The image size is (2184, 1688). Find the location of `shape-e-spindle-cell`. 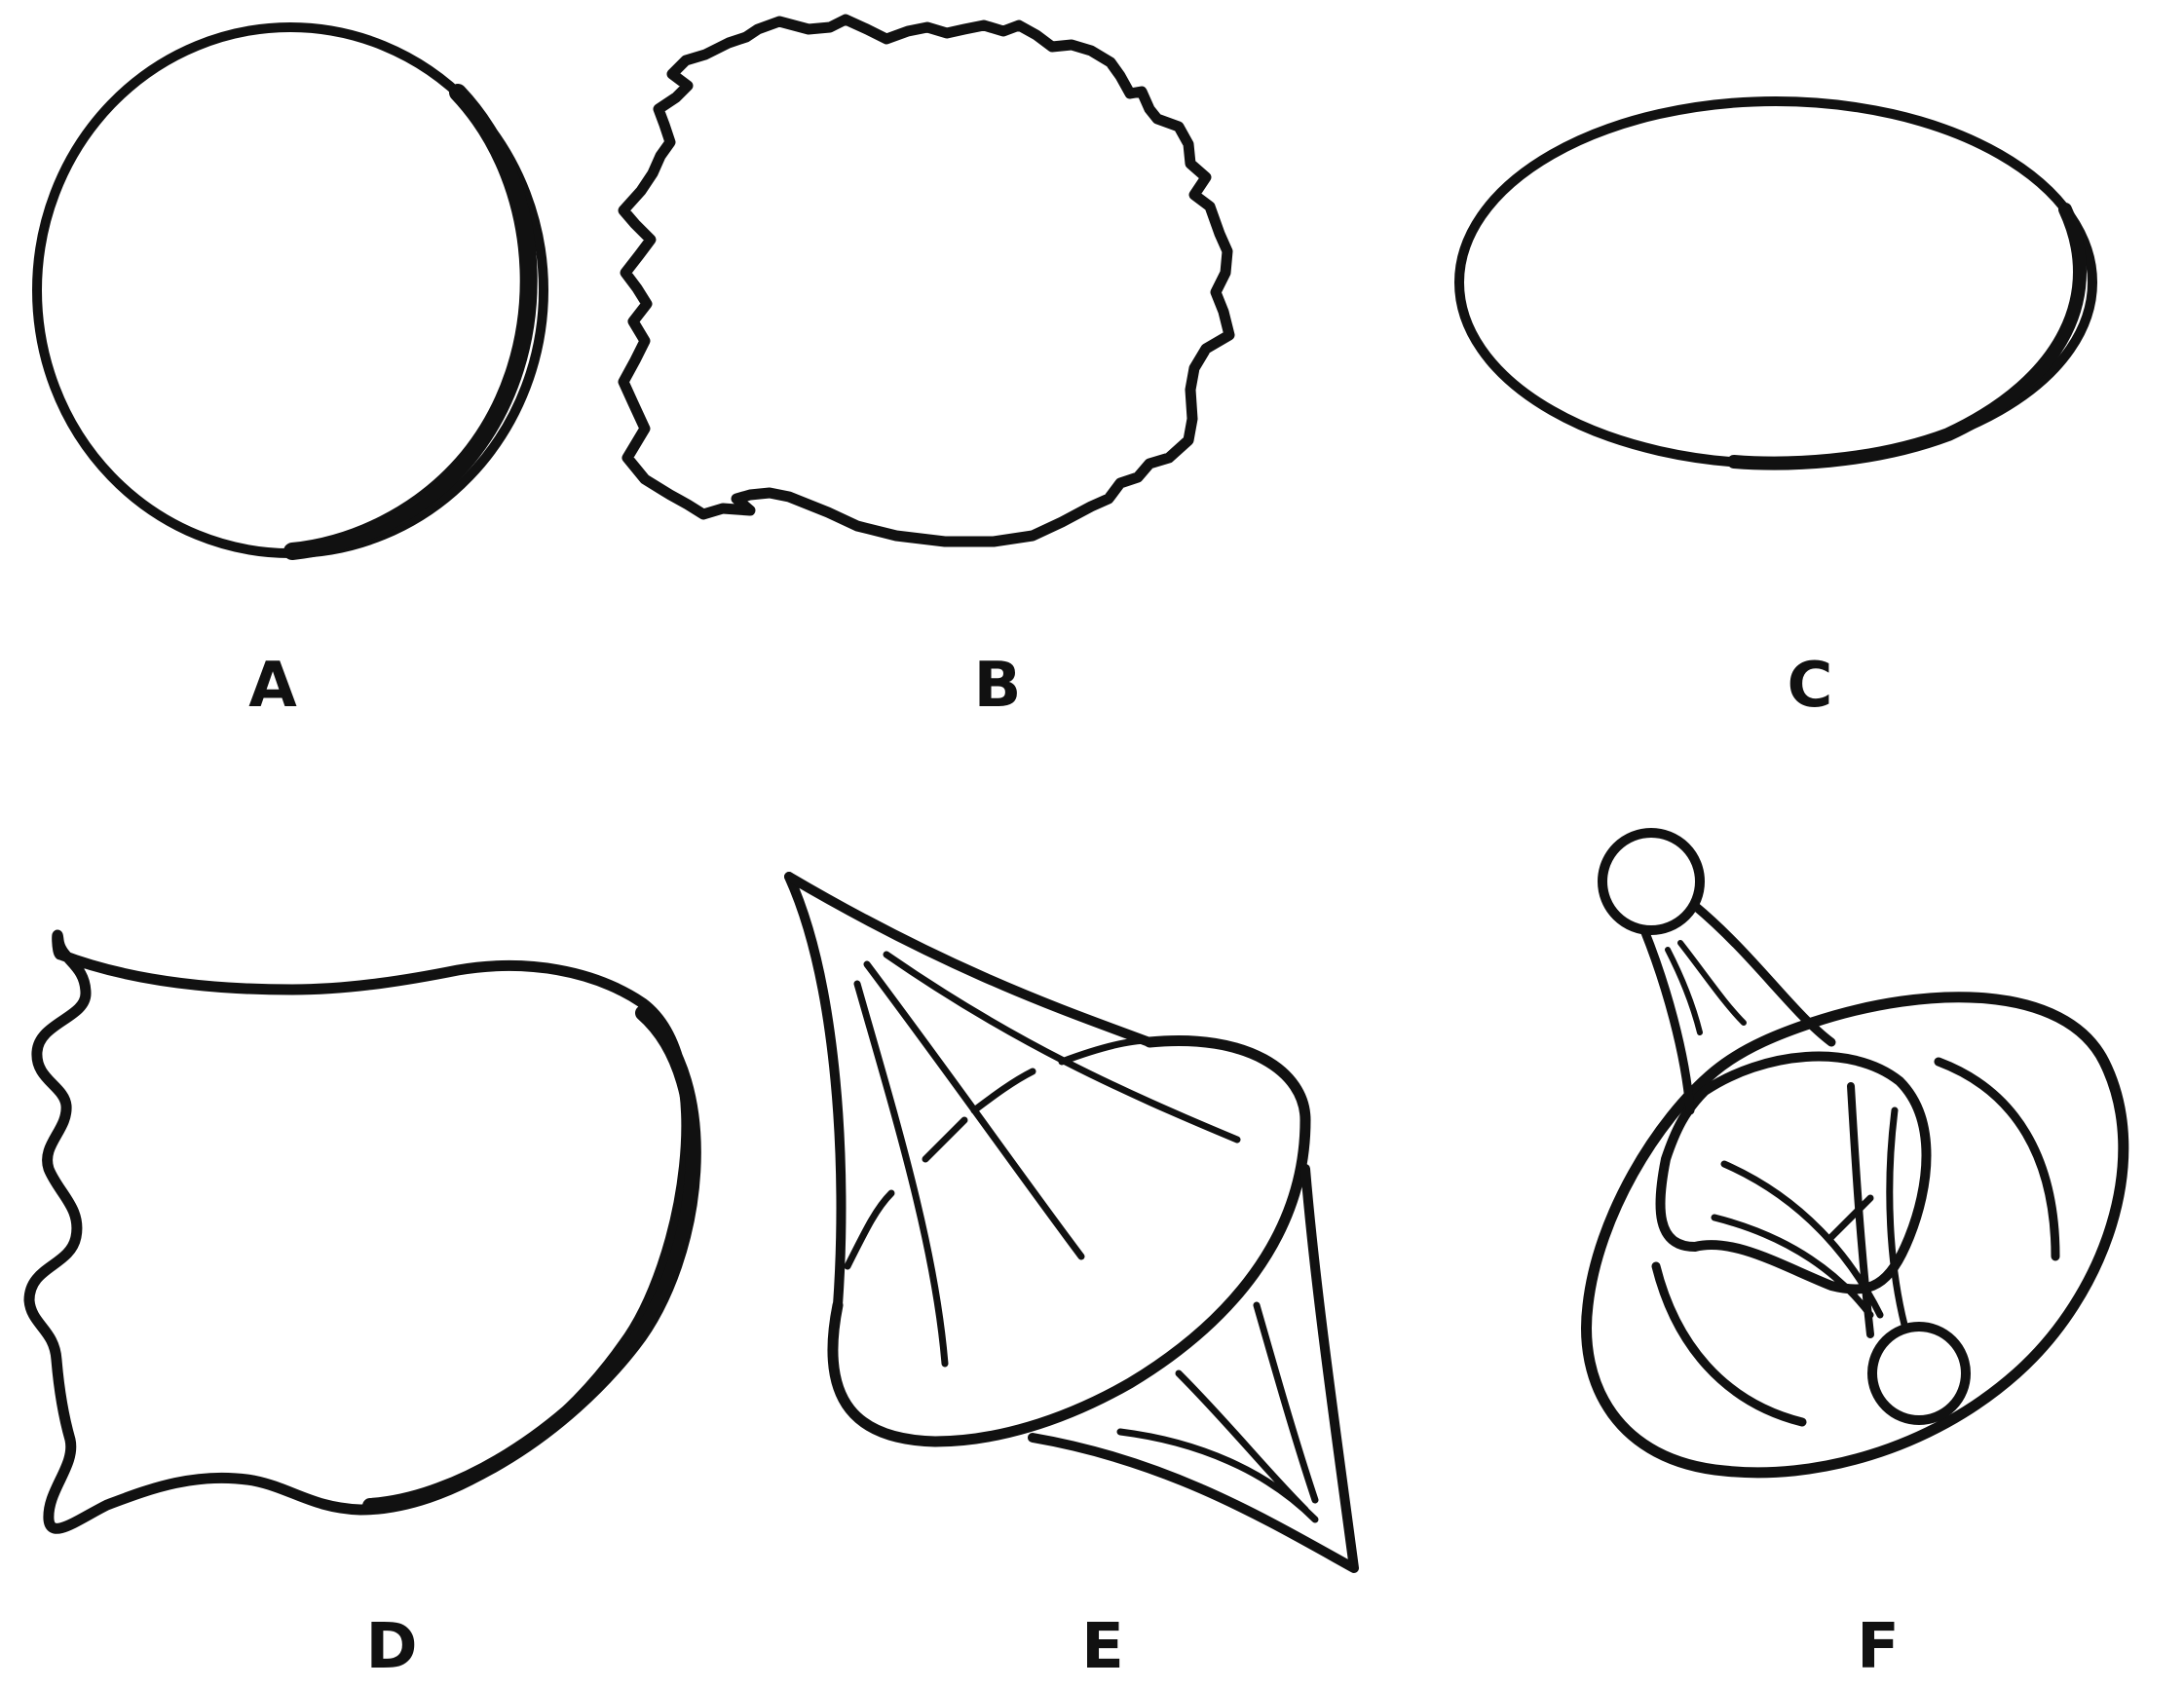

shape-e-spindle-cell is located at coordinates (1071, 1222).